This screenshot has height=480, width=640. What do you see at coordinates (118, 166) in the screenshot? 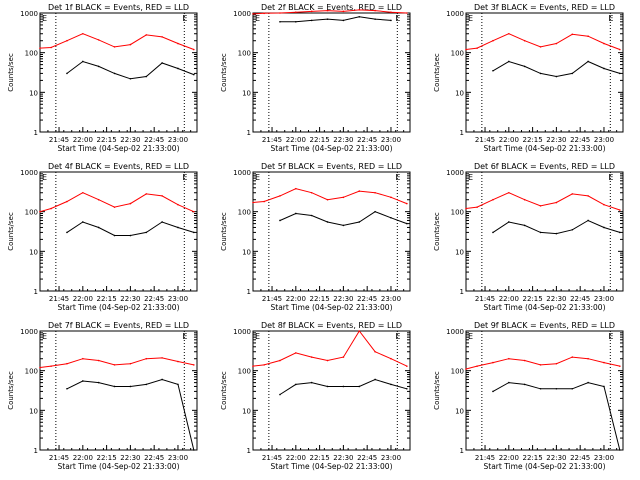
I see `chart-title: Det 4f BLACK = Events, RED = LLD` at bounding box center [118, 166].